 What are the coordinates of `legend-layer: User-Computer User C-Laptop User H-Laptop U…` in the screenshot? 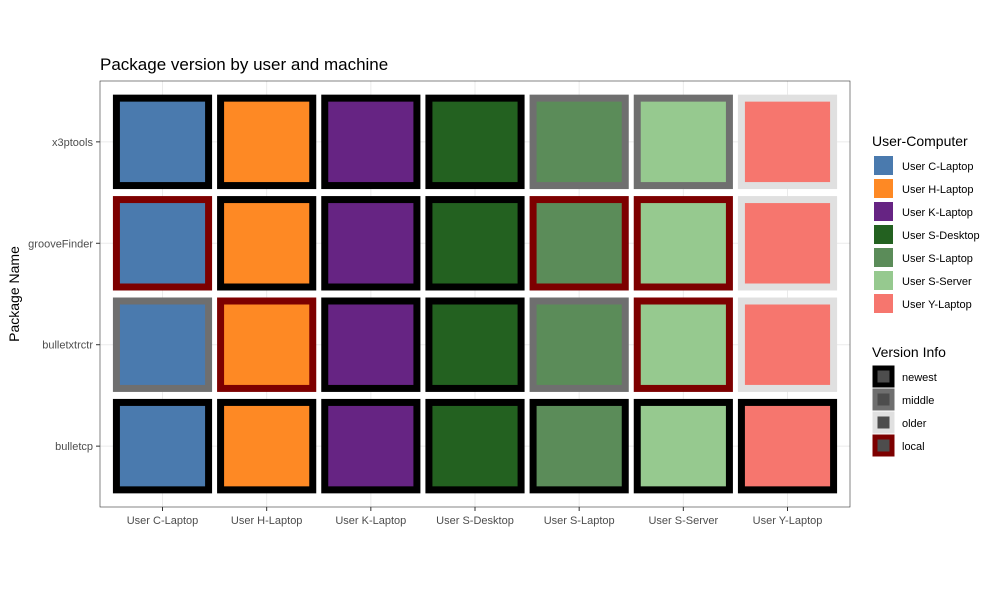 It's located at (926, 295).